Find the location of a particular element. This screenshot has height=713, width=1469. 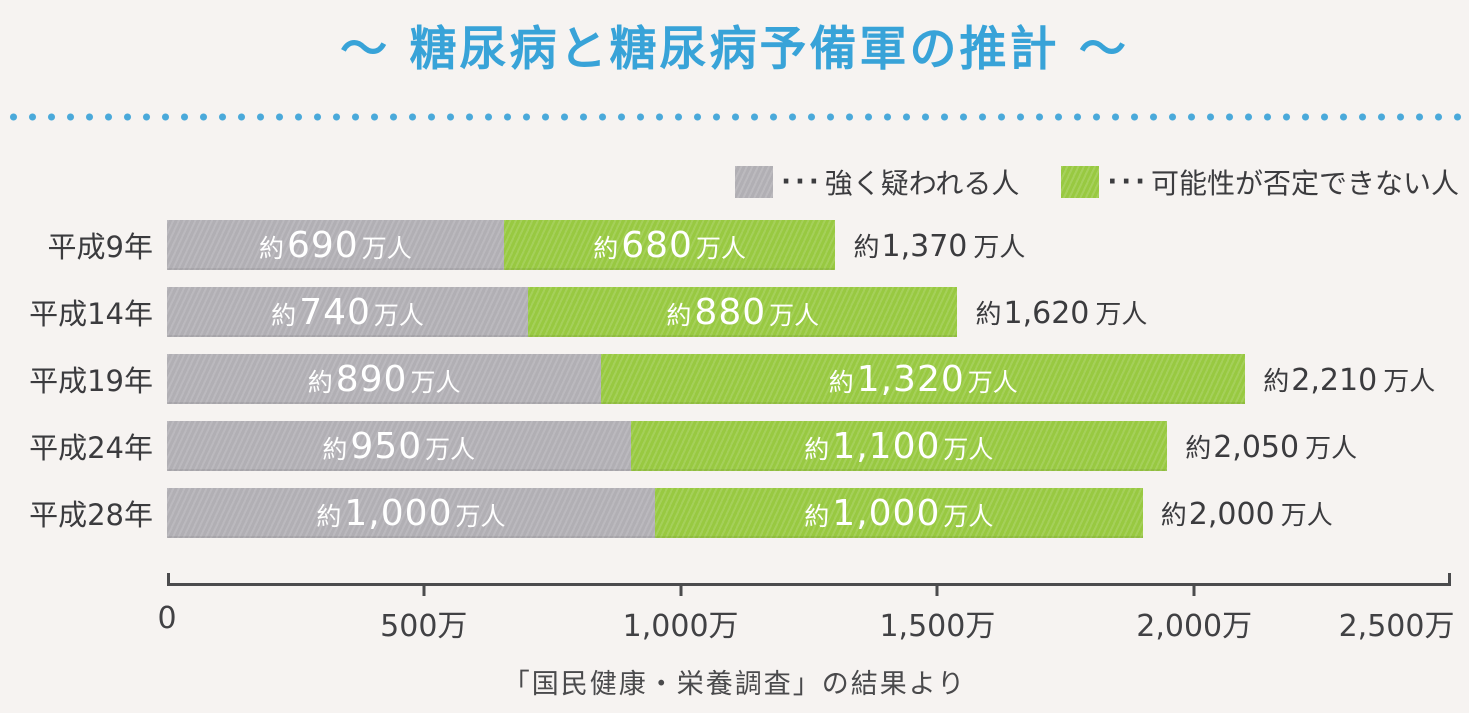

bar-possible: 約 680 万人 is located at coordinates (669, 245).